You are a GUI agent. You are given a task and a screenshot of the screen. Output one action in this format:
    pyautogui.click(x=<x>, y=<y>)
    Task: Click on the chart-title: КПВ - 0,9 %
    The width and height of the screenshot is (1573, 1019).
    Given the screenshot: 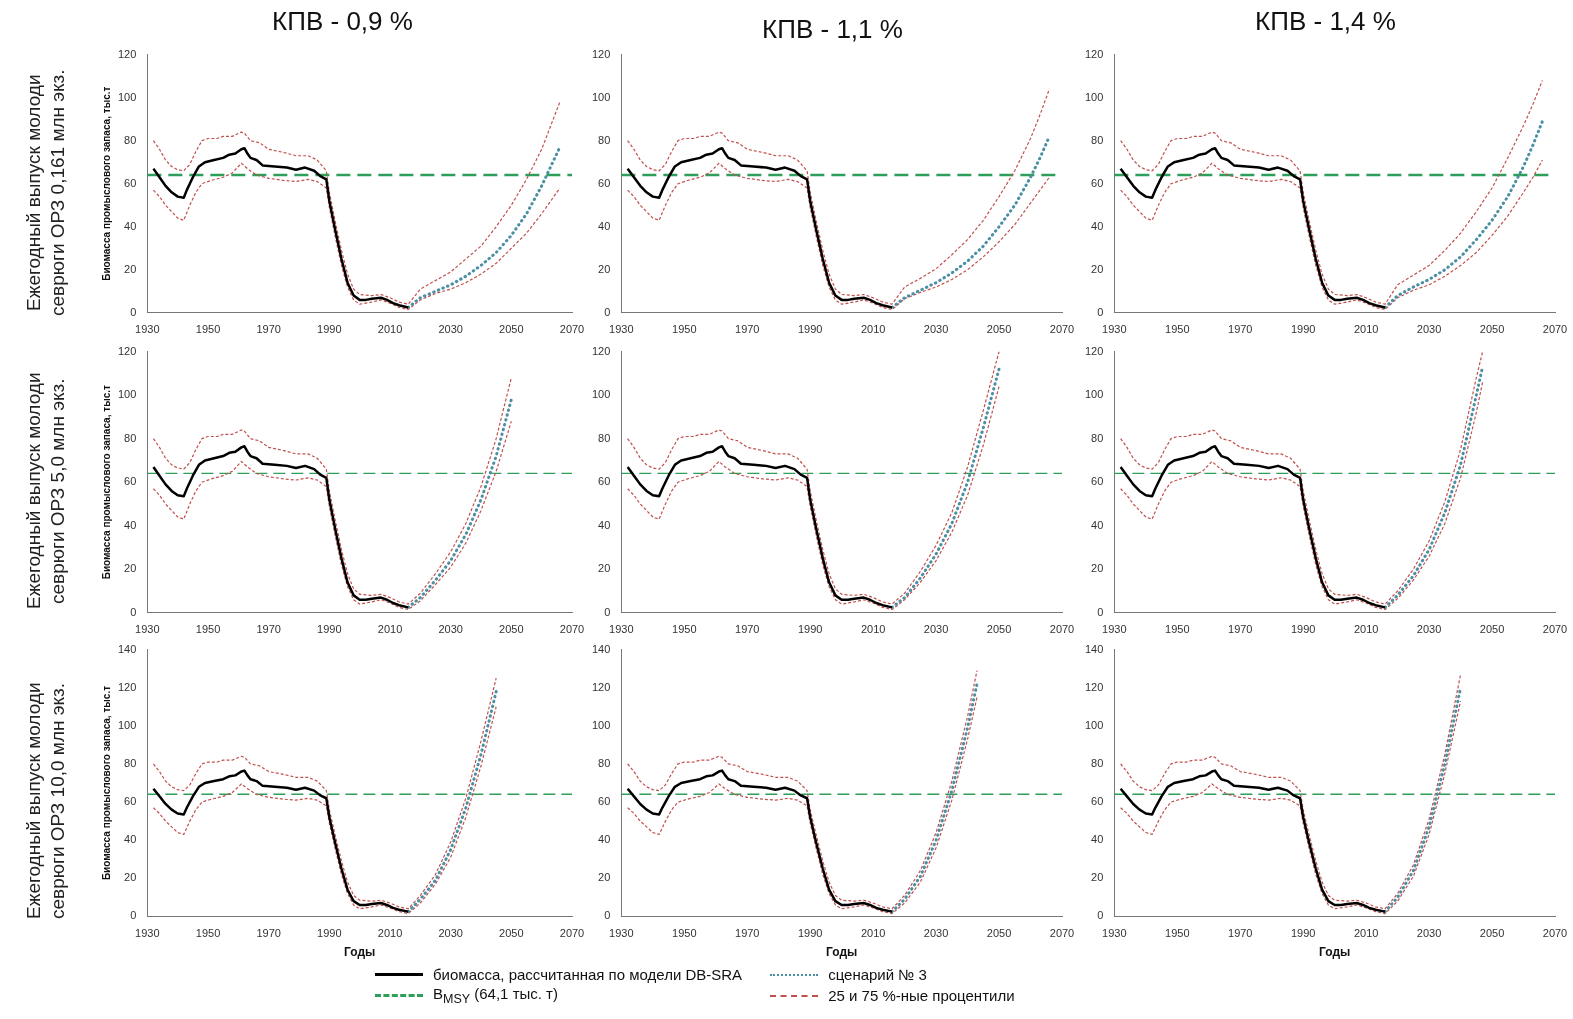 What is the action you would take?
    pyautogui.click(x=342, y=21)
    